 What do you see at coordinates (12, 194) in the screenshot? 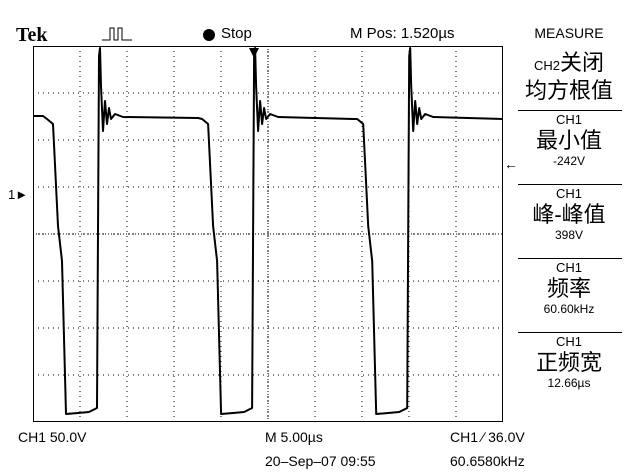
I see `ch1-ref-label: 1` at bounding box center [12, 194].